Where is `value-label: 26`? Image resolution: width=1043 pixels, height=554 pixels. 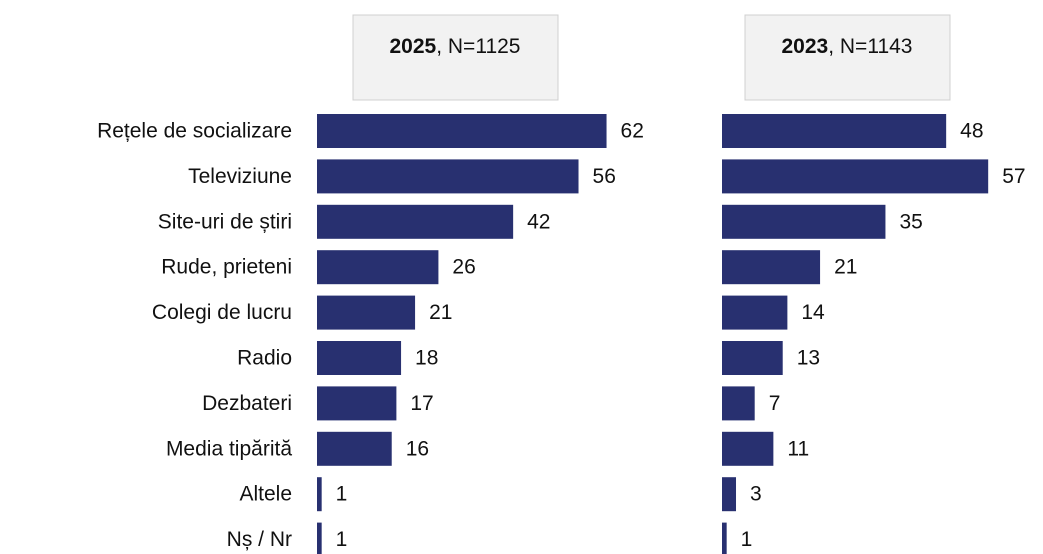
value-label: 26 is located at coordinates (463, 267).